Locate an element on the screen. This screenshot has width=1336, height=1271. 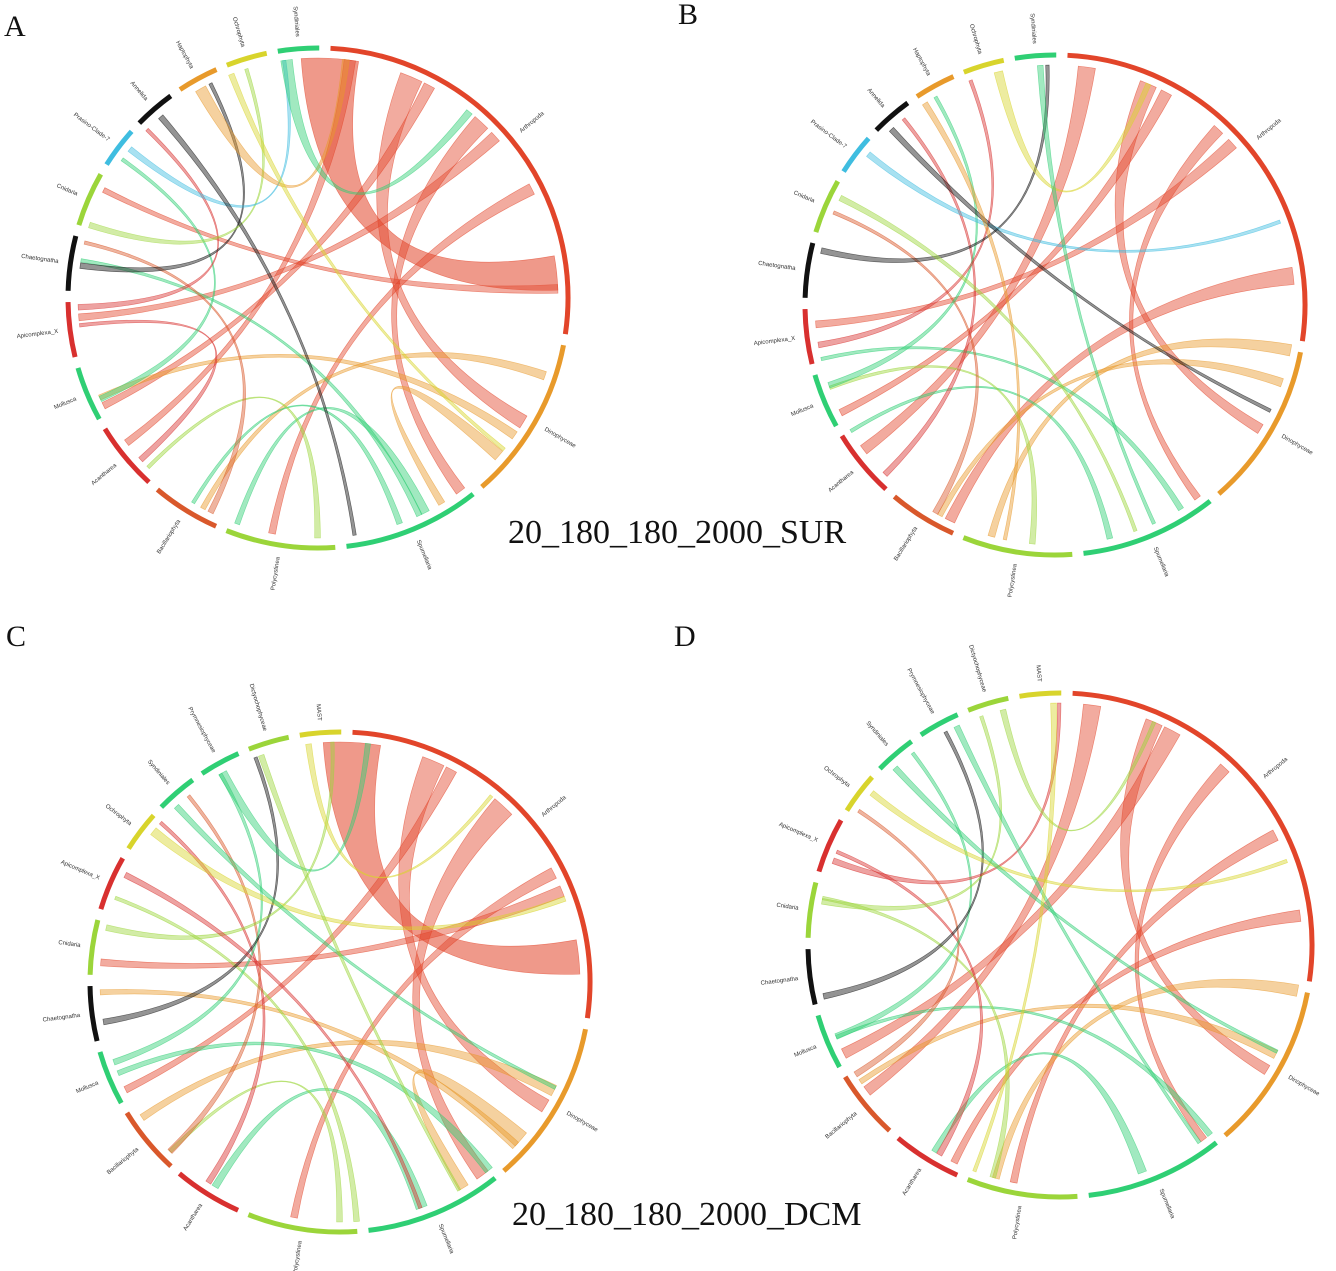
caption-dcm: 20_180_180_2000_DCM is located at coordinates (687, 1214).